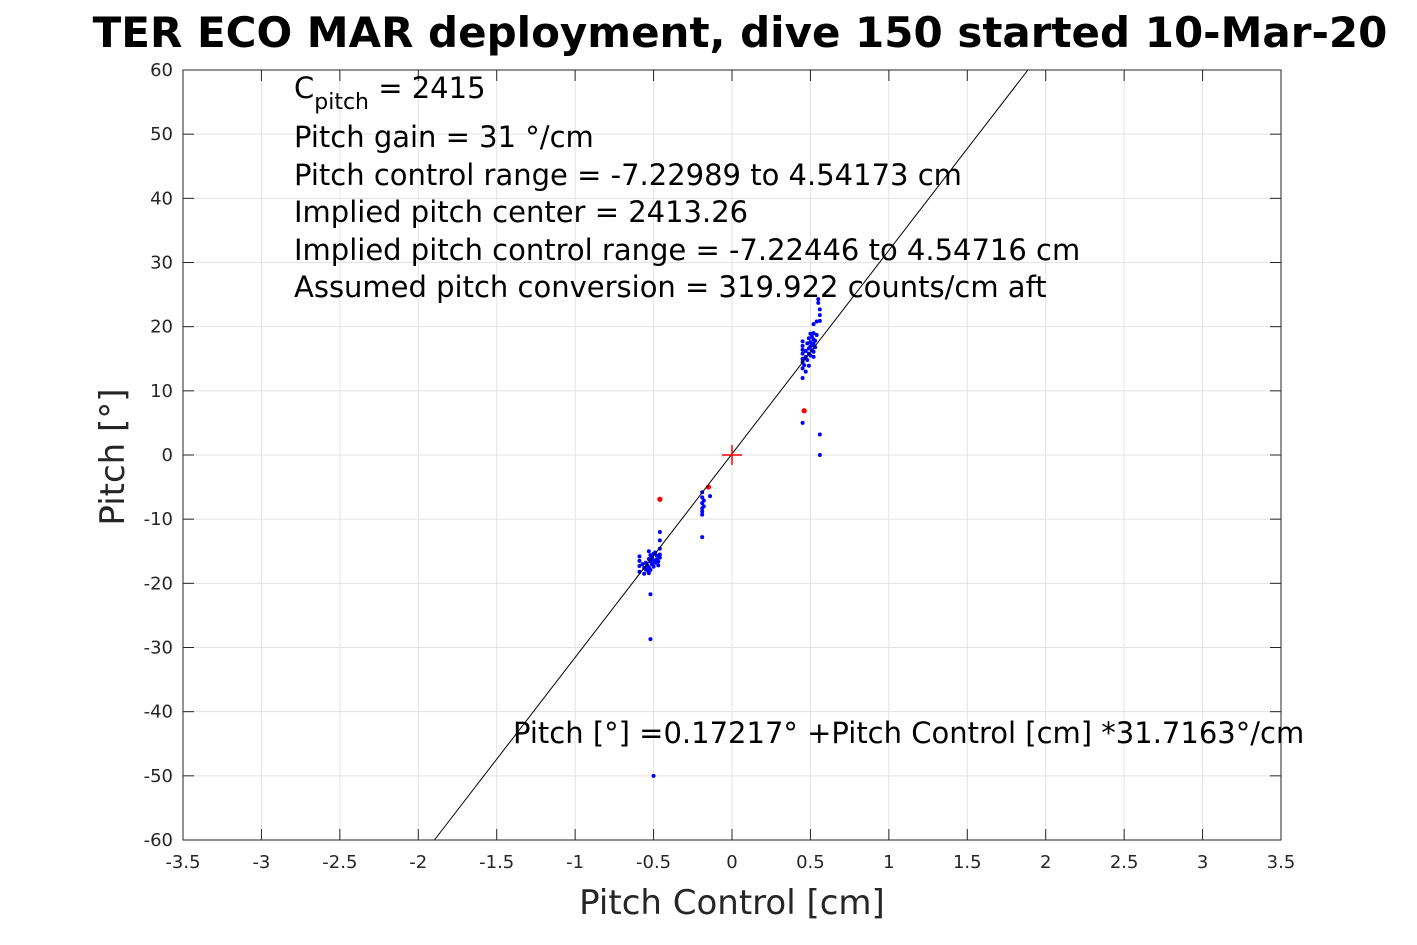  What do you see at coordinates (810, 862) in the screenshot?
I see `x-tick-label: 0.5` at bounding box center [810, 862].